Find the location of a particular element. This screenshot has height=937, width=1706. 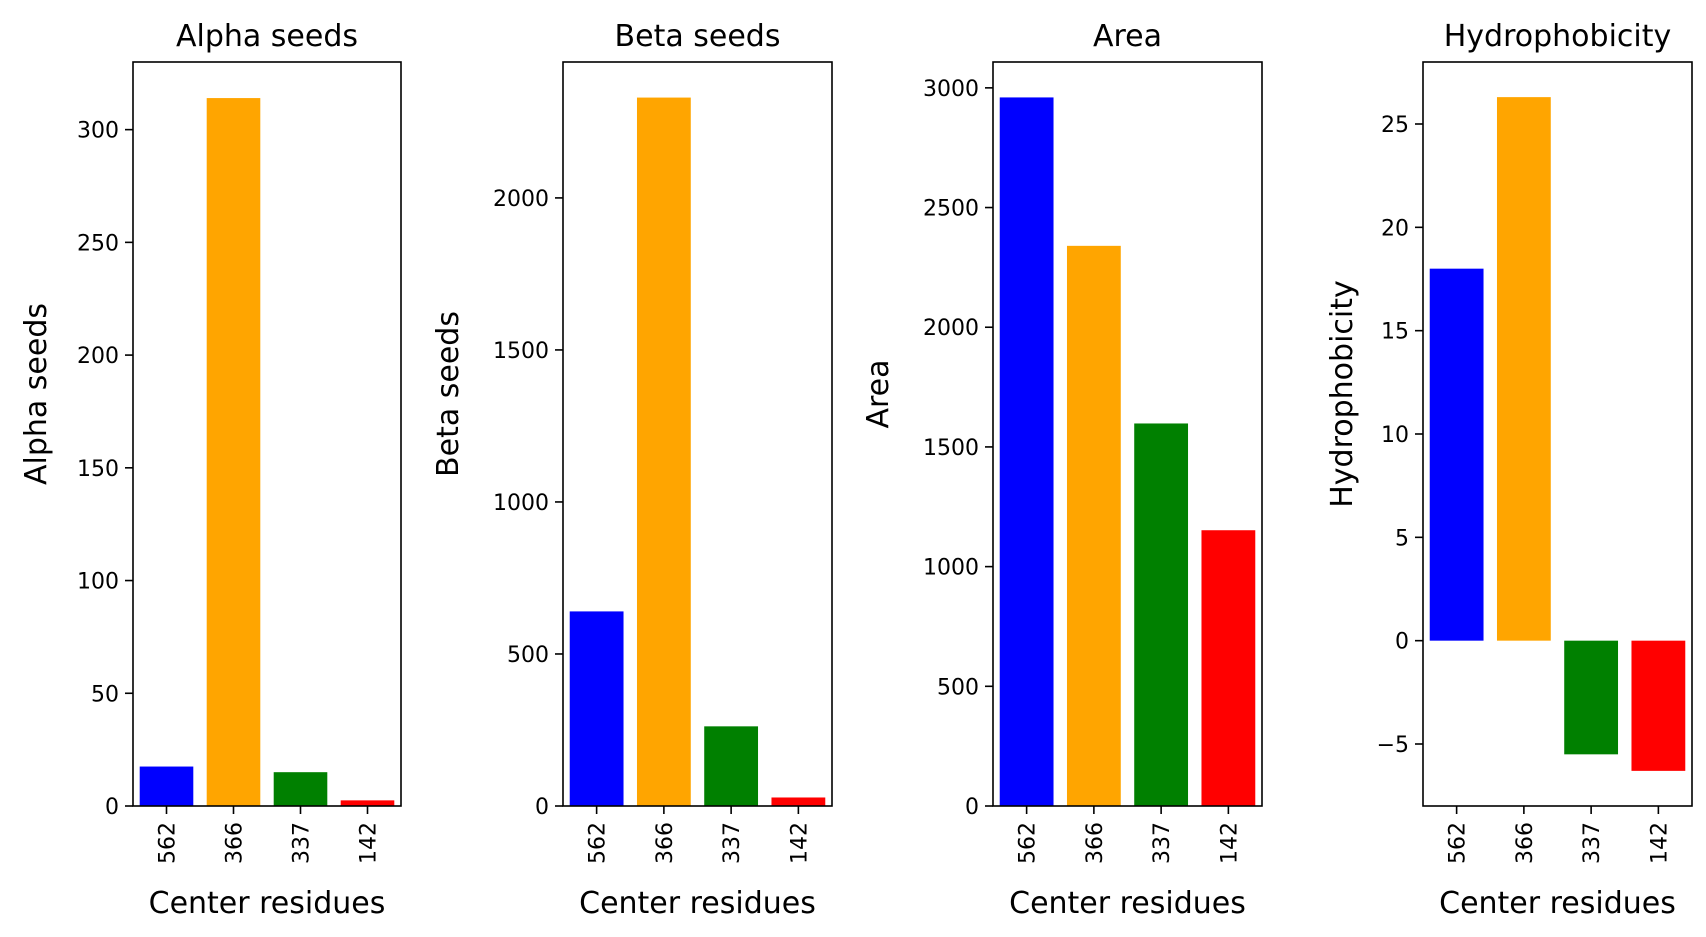

chart-title: Beta seeds is located at coordinates (698, 36).